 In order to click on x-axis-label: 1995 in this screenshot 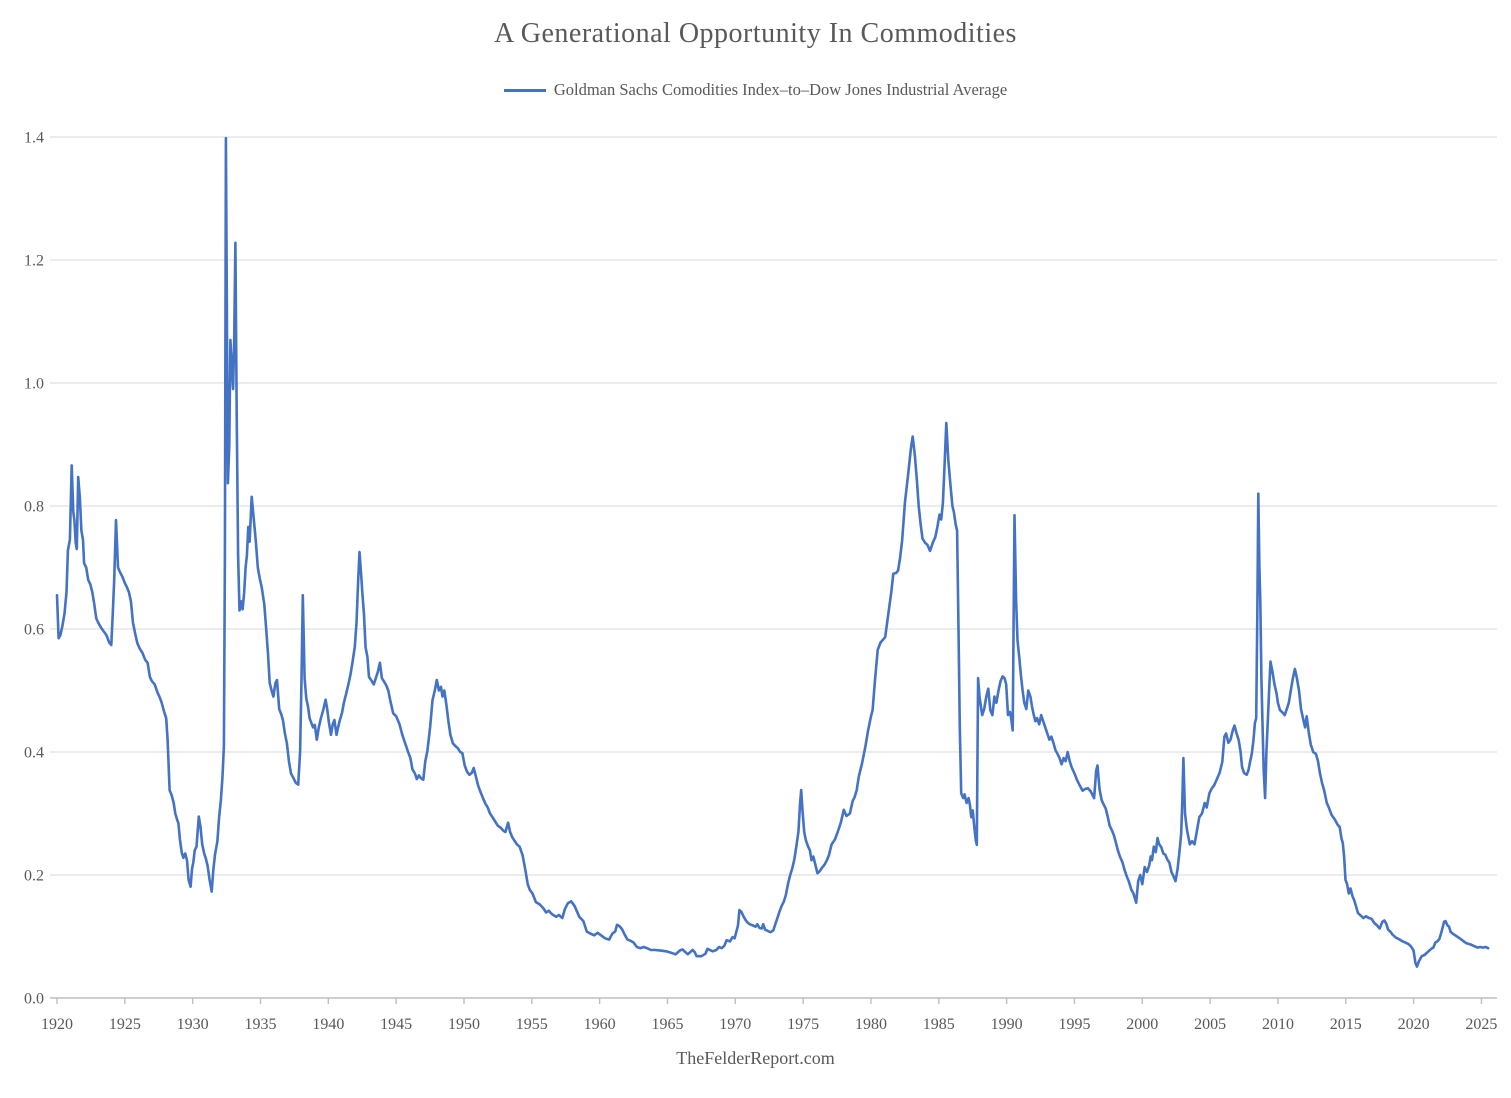, I will do `click(1074, 1024)`.